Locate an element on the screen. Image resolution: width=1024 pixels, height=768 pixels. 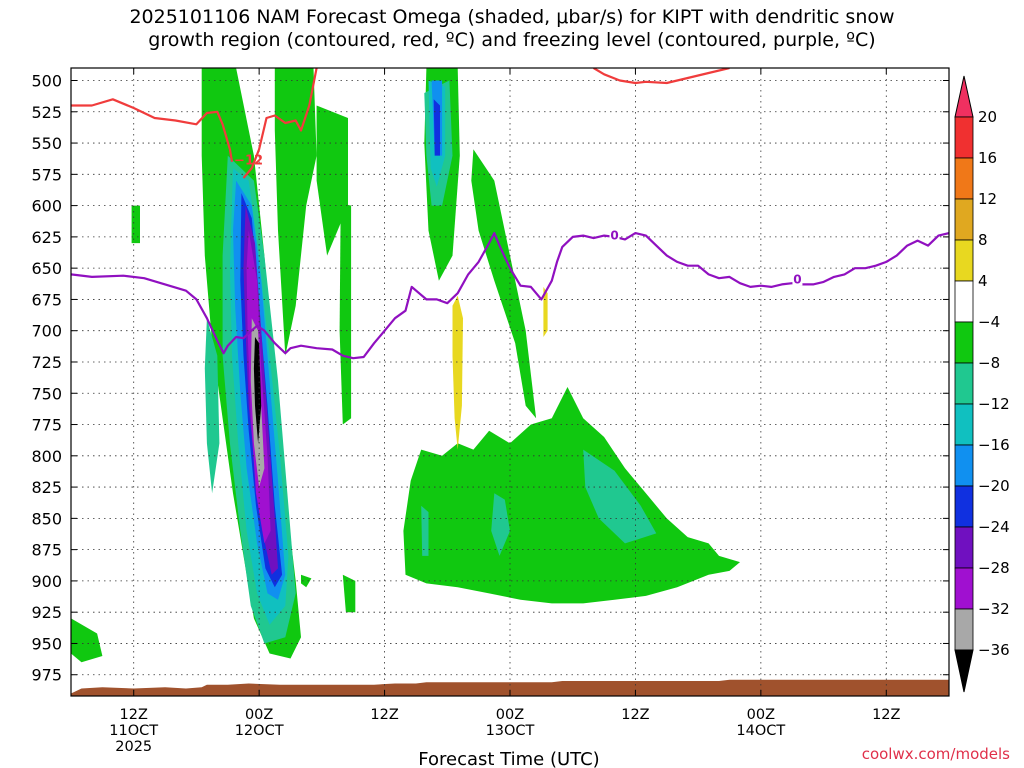
terrain-layer is located at coordinates (510, 687).